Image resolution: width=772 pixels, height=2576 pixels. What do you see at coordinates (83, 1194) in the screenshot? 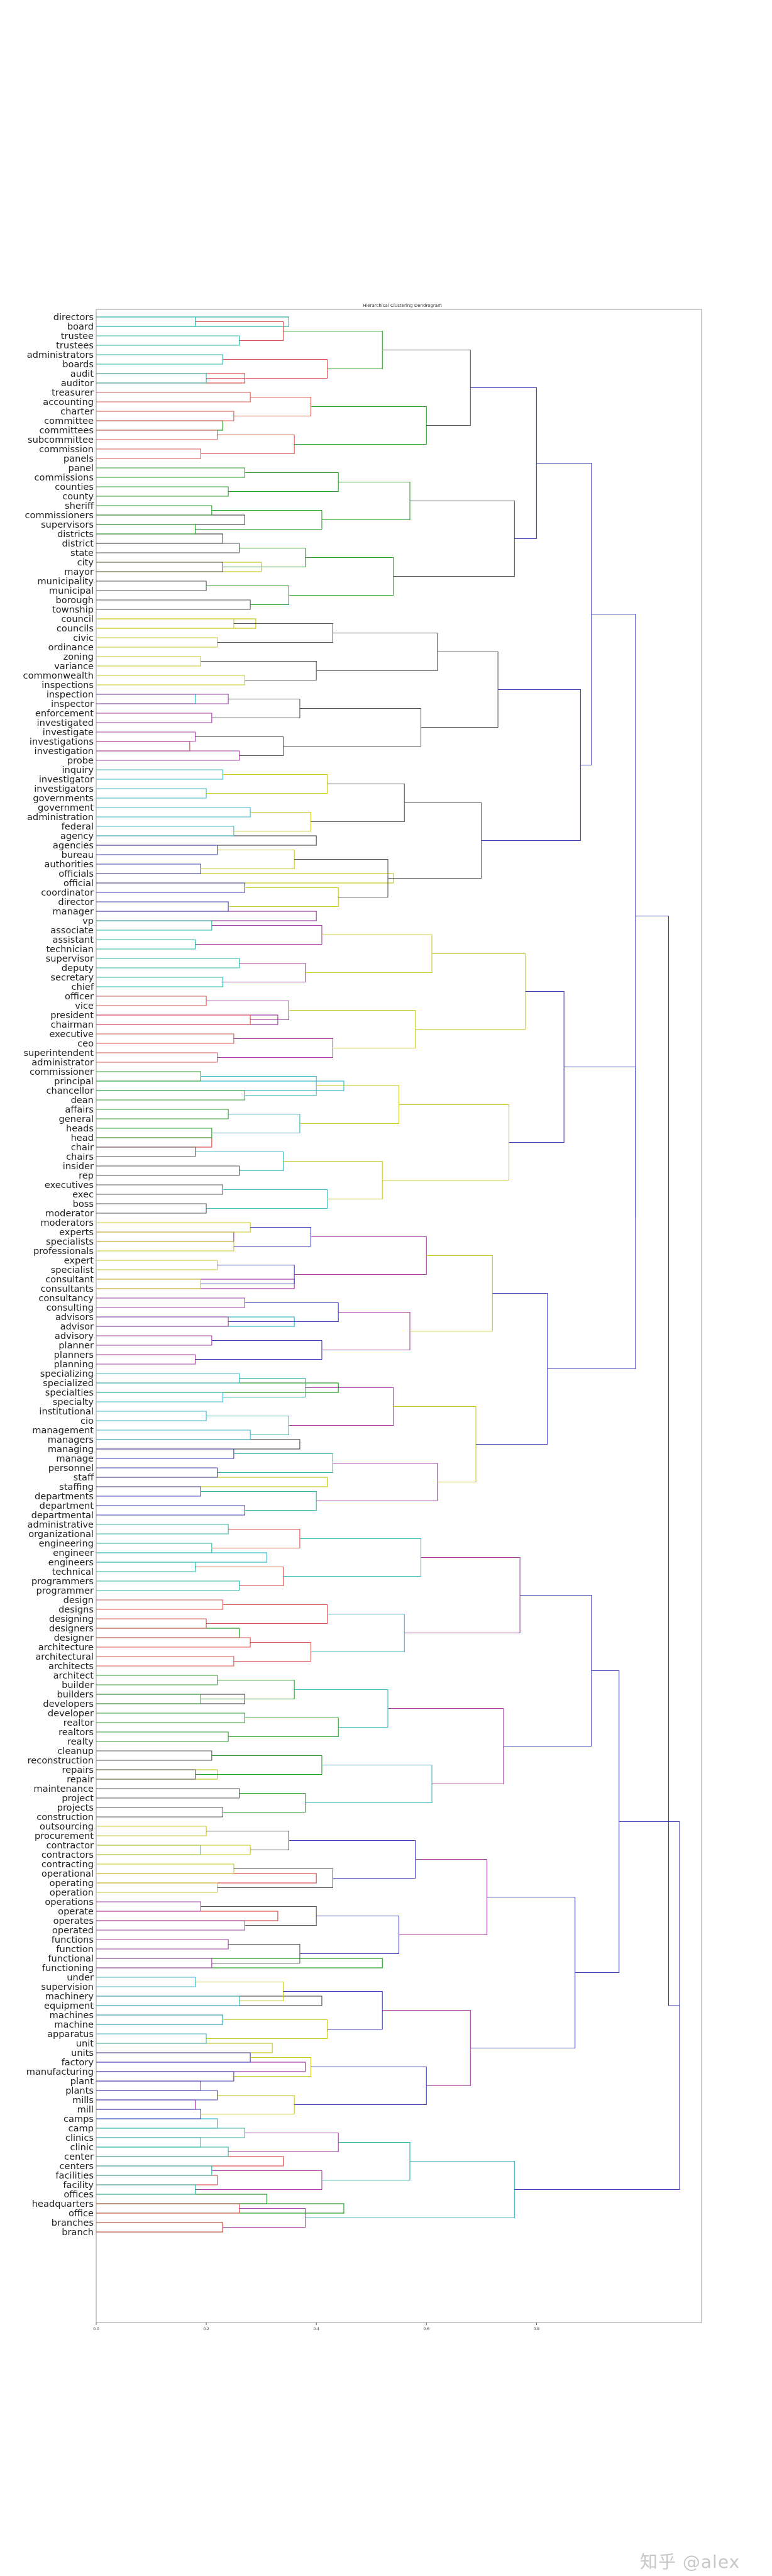
I see `leaf-label-exec: exec` at bounding box center [83, 1194].